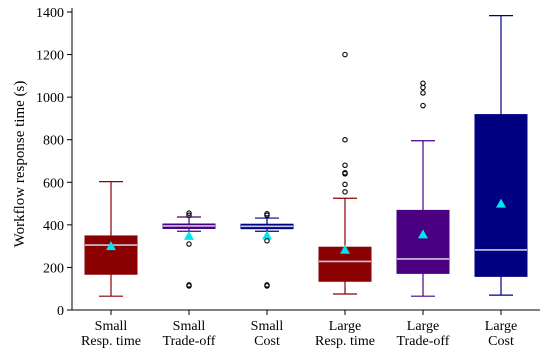  I want to click on y-tick-label: 400, so click(53, 226).